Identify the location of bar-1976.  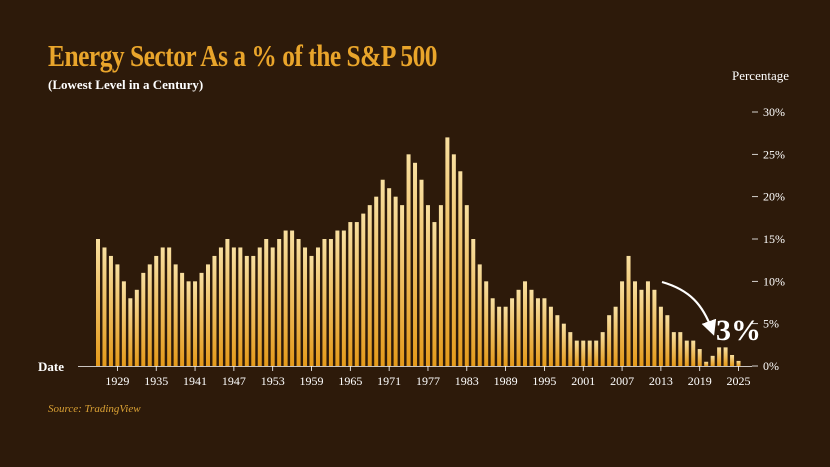
(421, 272).